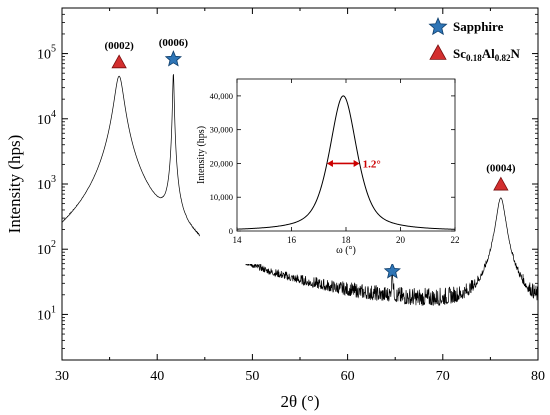  What do you see at coordinates (46, 183) in the screenshot?
I see `y-tick-label: 10³` at bounding box center [46, 183].